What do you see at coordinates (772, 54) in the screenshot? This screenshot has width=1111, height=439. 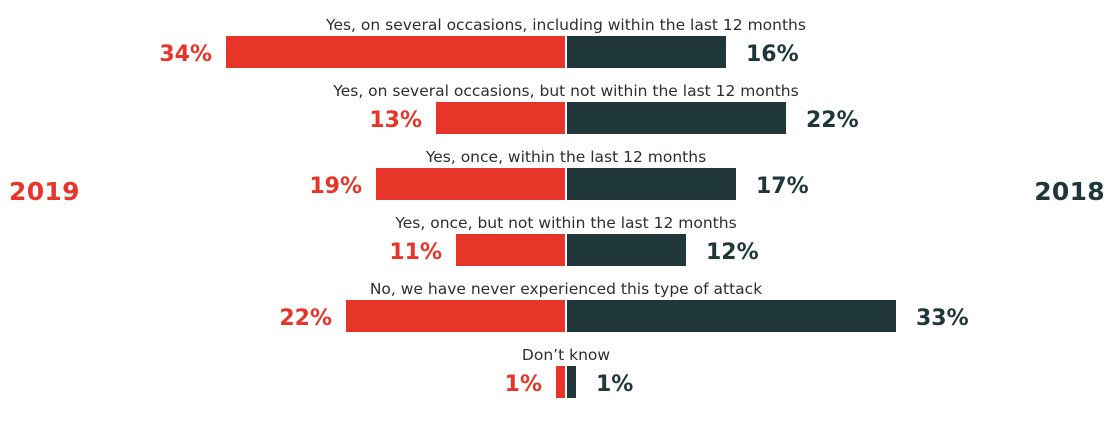 I see `value-label-2018: 16%` at bounding box center [772, 54].